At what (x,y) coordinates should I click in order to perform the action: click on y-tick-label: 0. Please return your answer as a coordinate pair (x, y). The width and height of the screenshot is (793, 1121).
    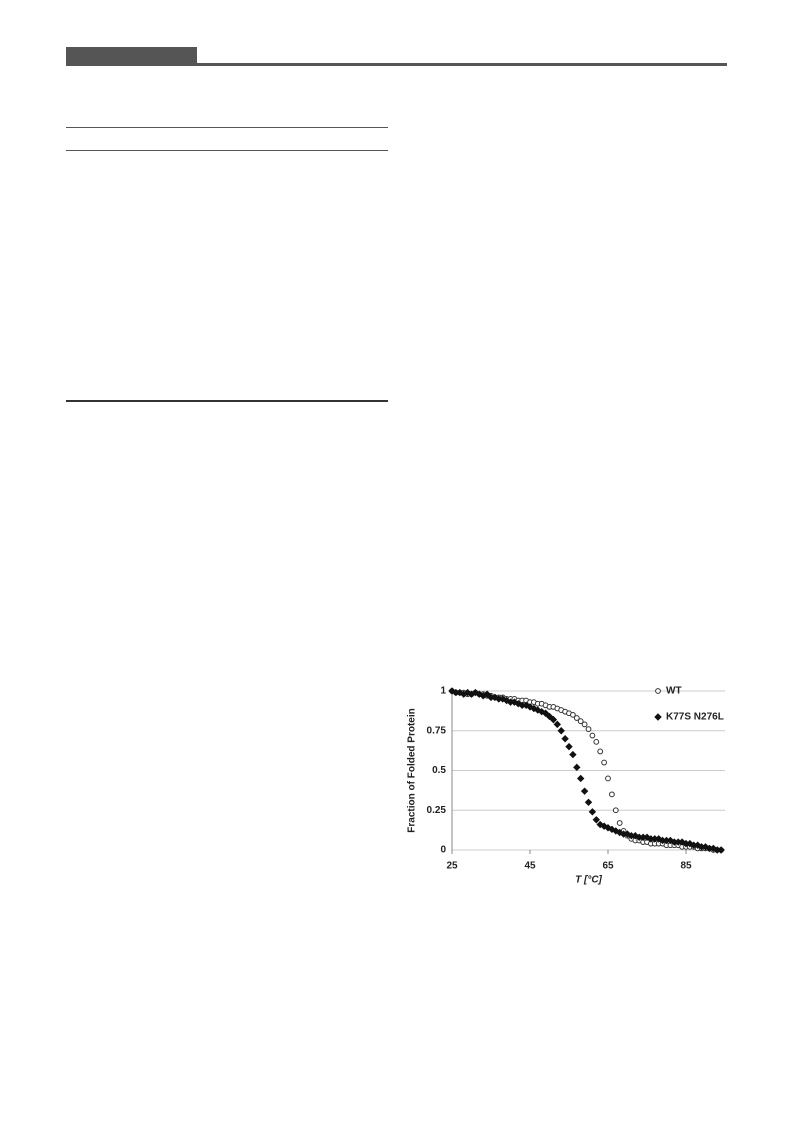
    Looking at the image, I should click on (443, 850).